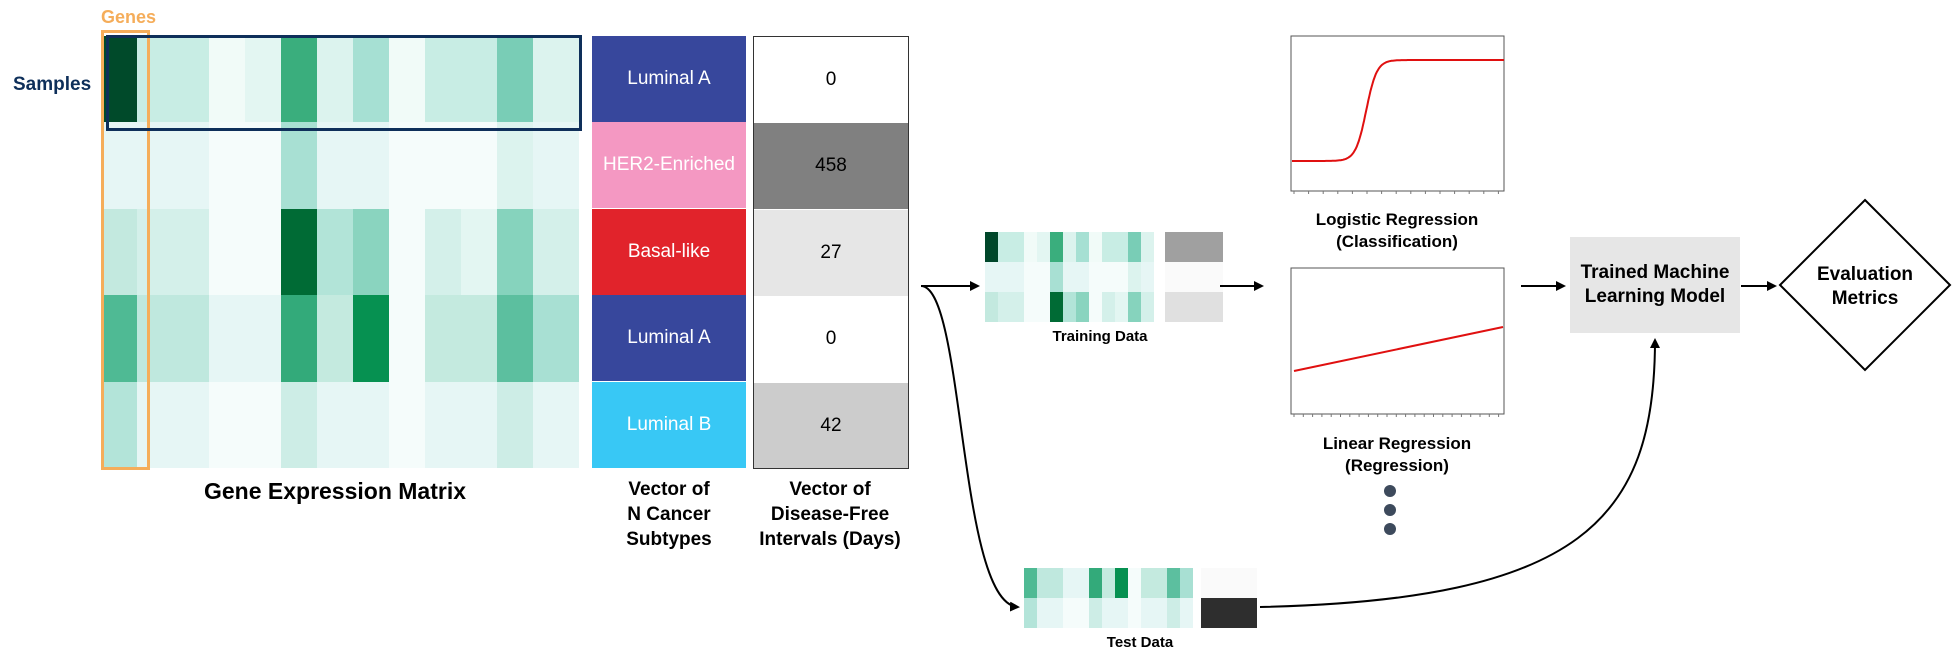 The width and height of the screenshot is (1952, 652). I want to click on more-models-ellipsis, so click(1390, 510).